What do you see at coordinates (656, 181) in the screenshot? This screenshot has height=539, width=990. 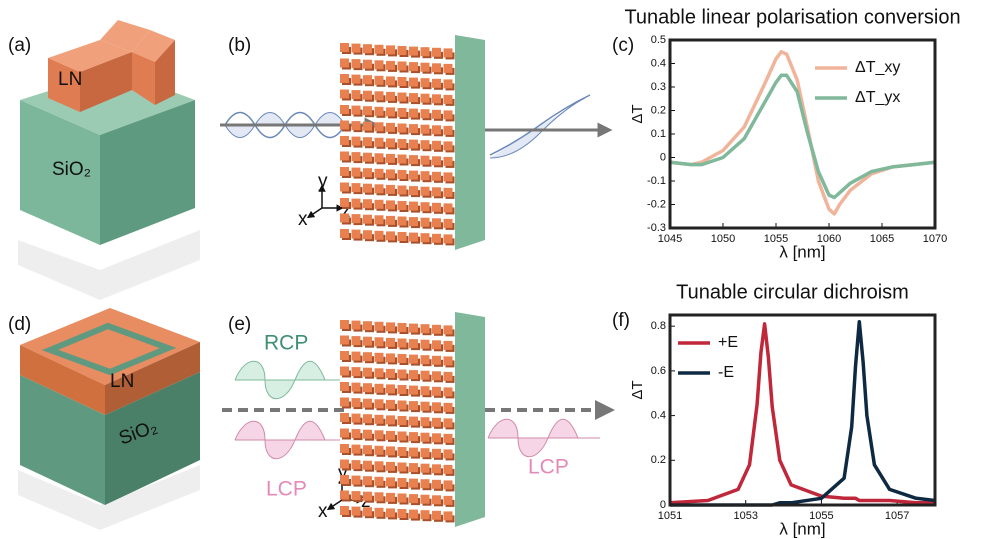 I see `y-tick-label: -0.1` at bounding box center [656, 181].